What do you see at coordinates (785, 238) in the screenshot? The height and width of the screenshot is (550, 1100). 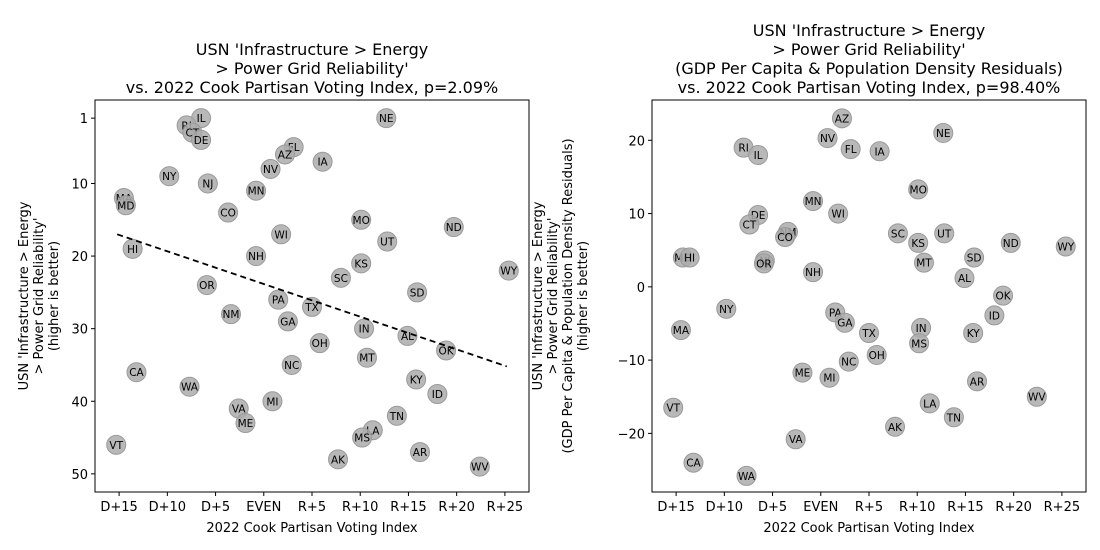 I see `data-point-label: CO` at bounding box center [785, 238].